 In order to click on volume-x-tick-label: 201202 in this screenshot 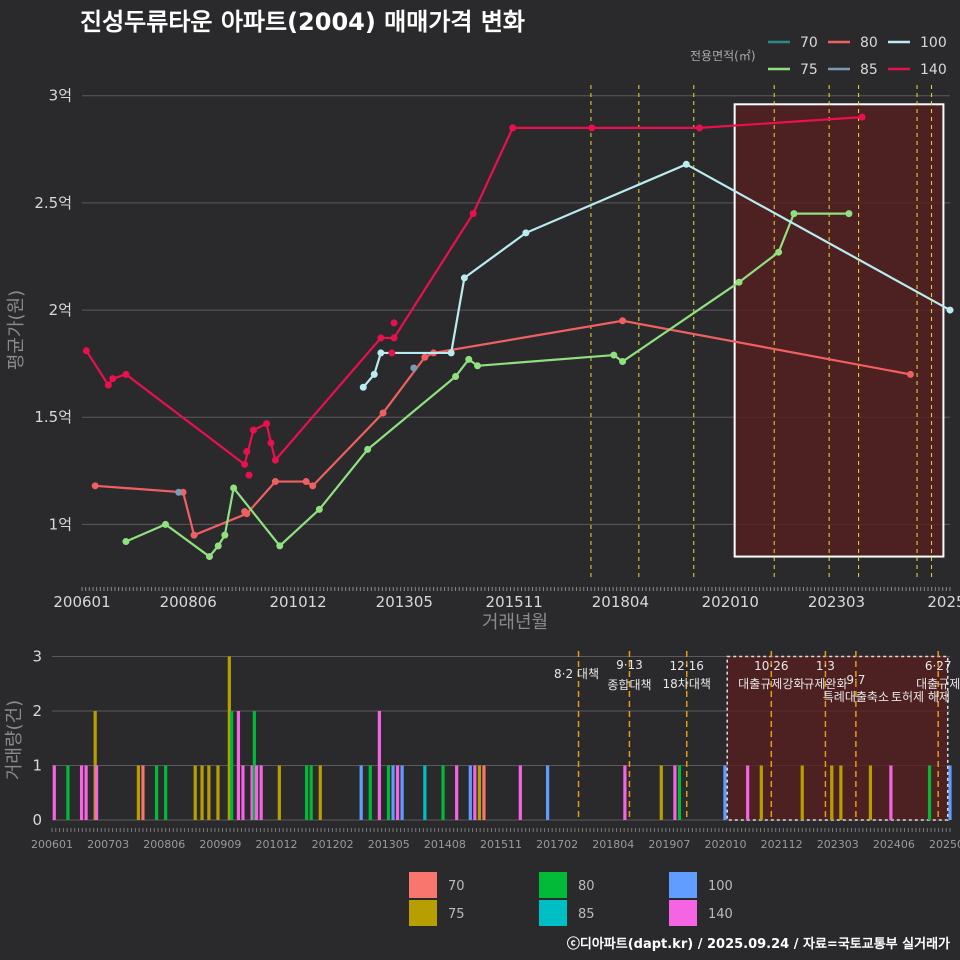, I will do `click(333, 844)`.